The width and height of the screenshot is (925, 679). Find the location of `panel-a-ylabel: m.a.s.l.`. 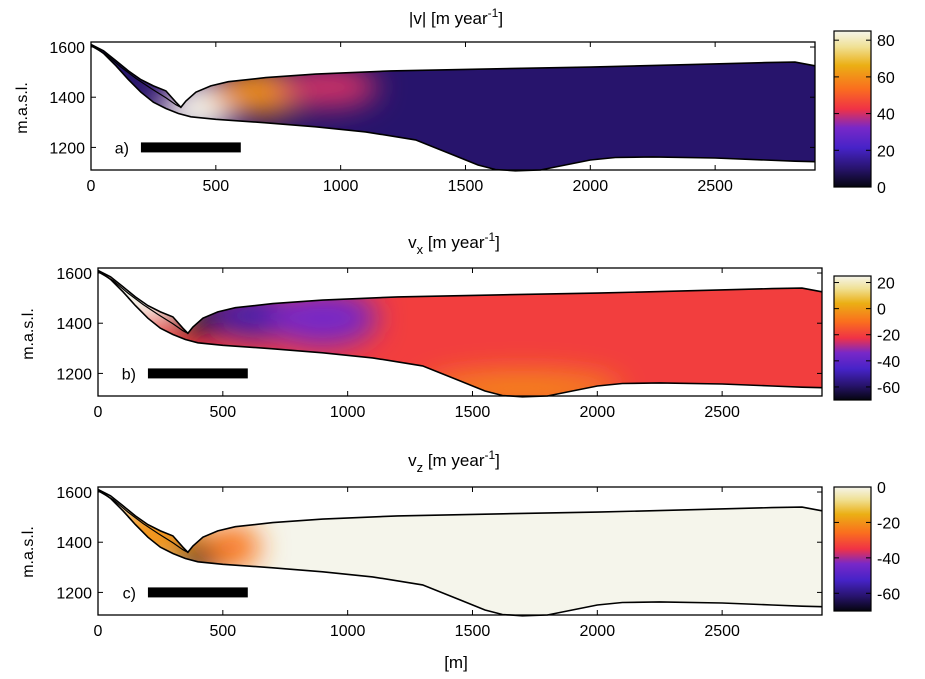

panel-a-ylabel: m.a.s.l. is located at coordinates (22, 108).